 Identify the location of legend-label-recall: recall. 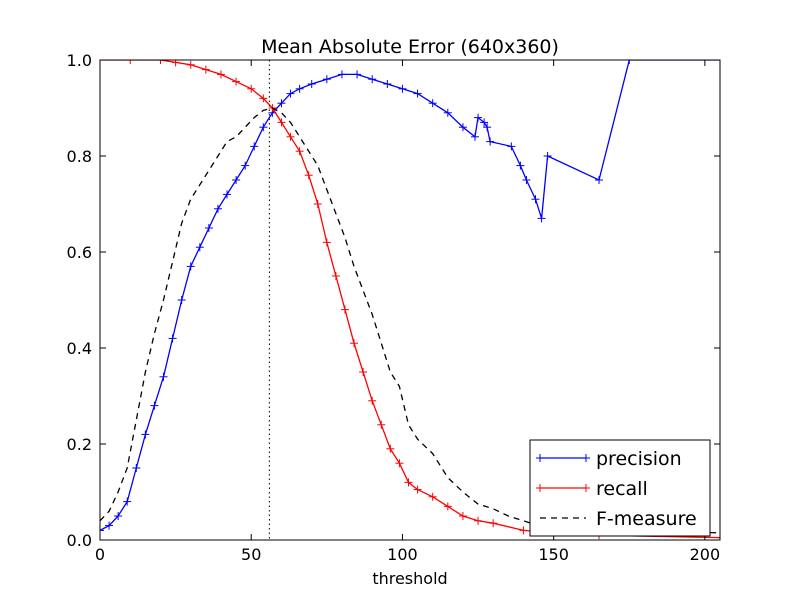
(622, 489).